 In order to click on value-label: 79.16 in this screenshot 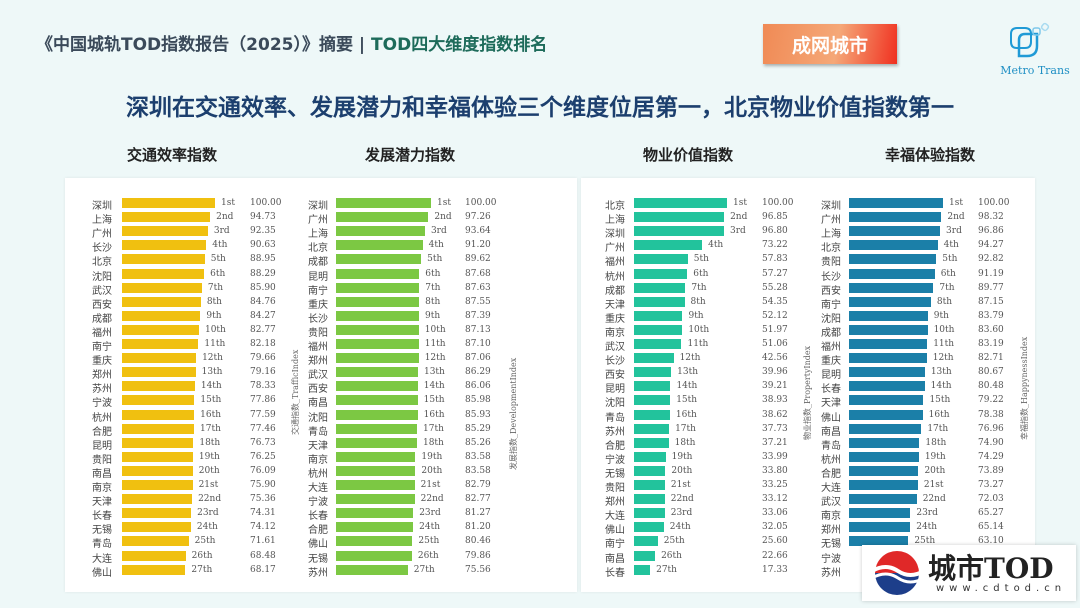, I will do `click(263, 372)`.